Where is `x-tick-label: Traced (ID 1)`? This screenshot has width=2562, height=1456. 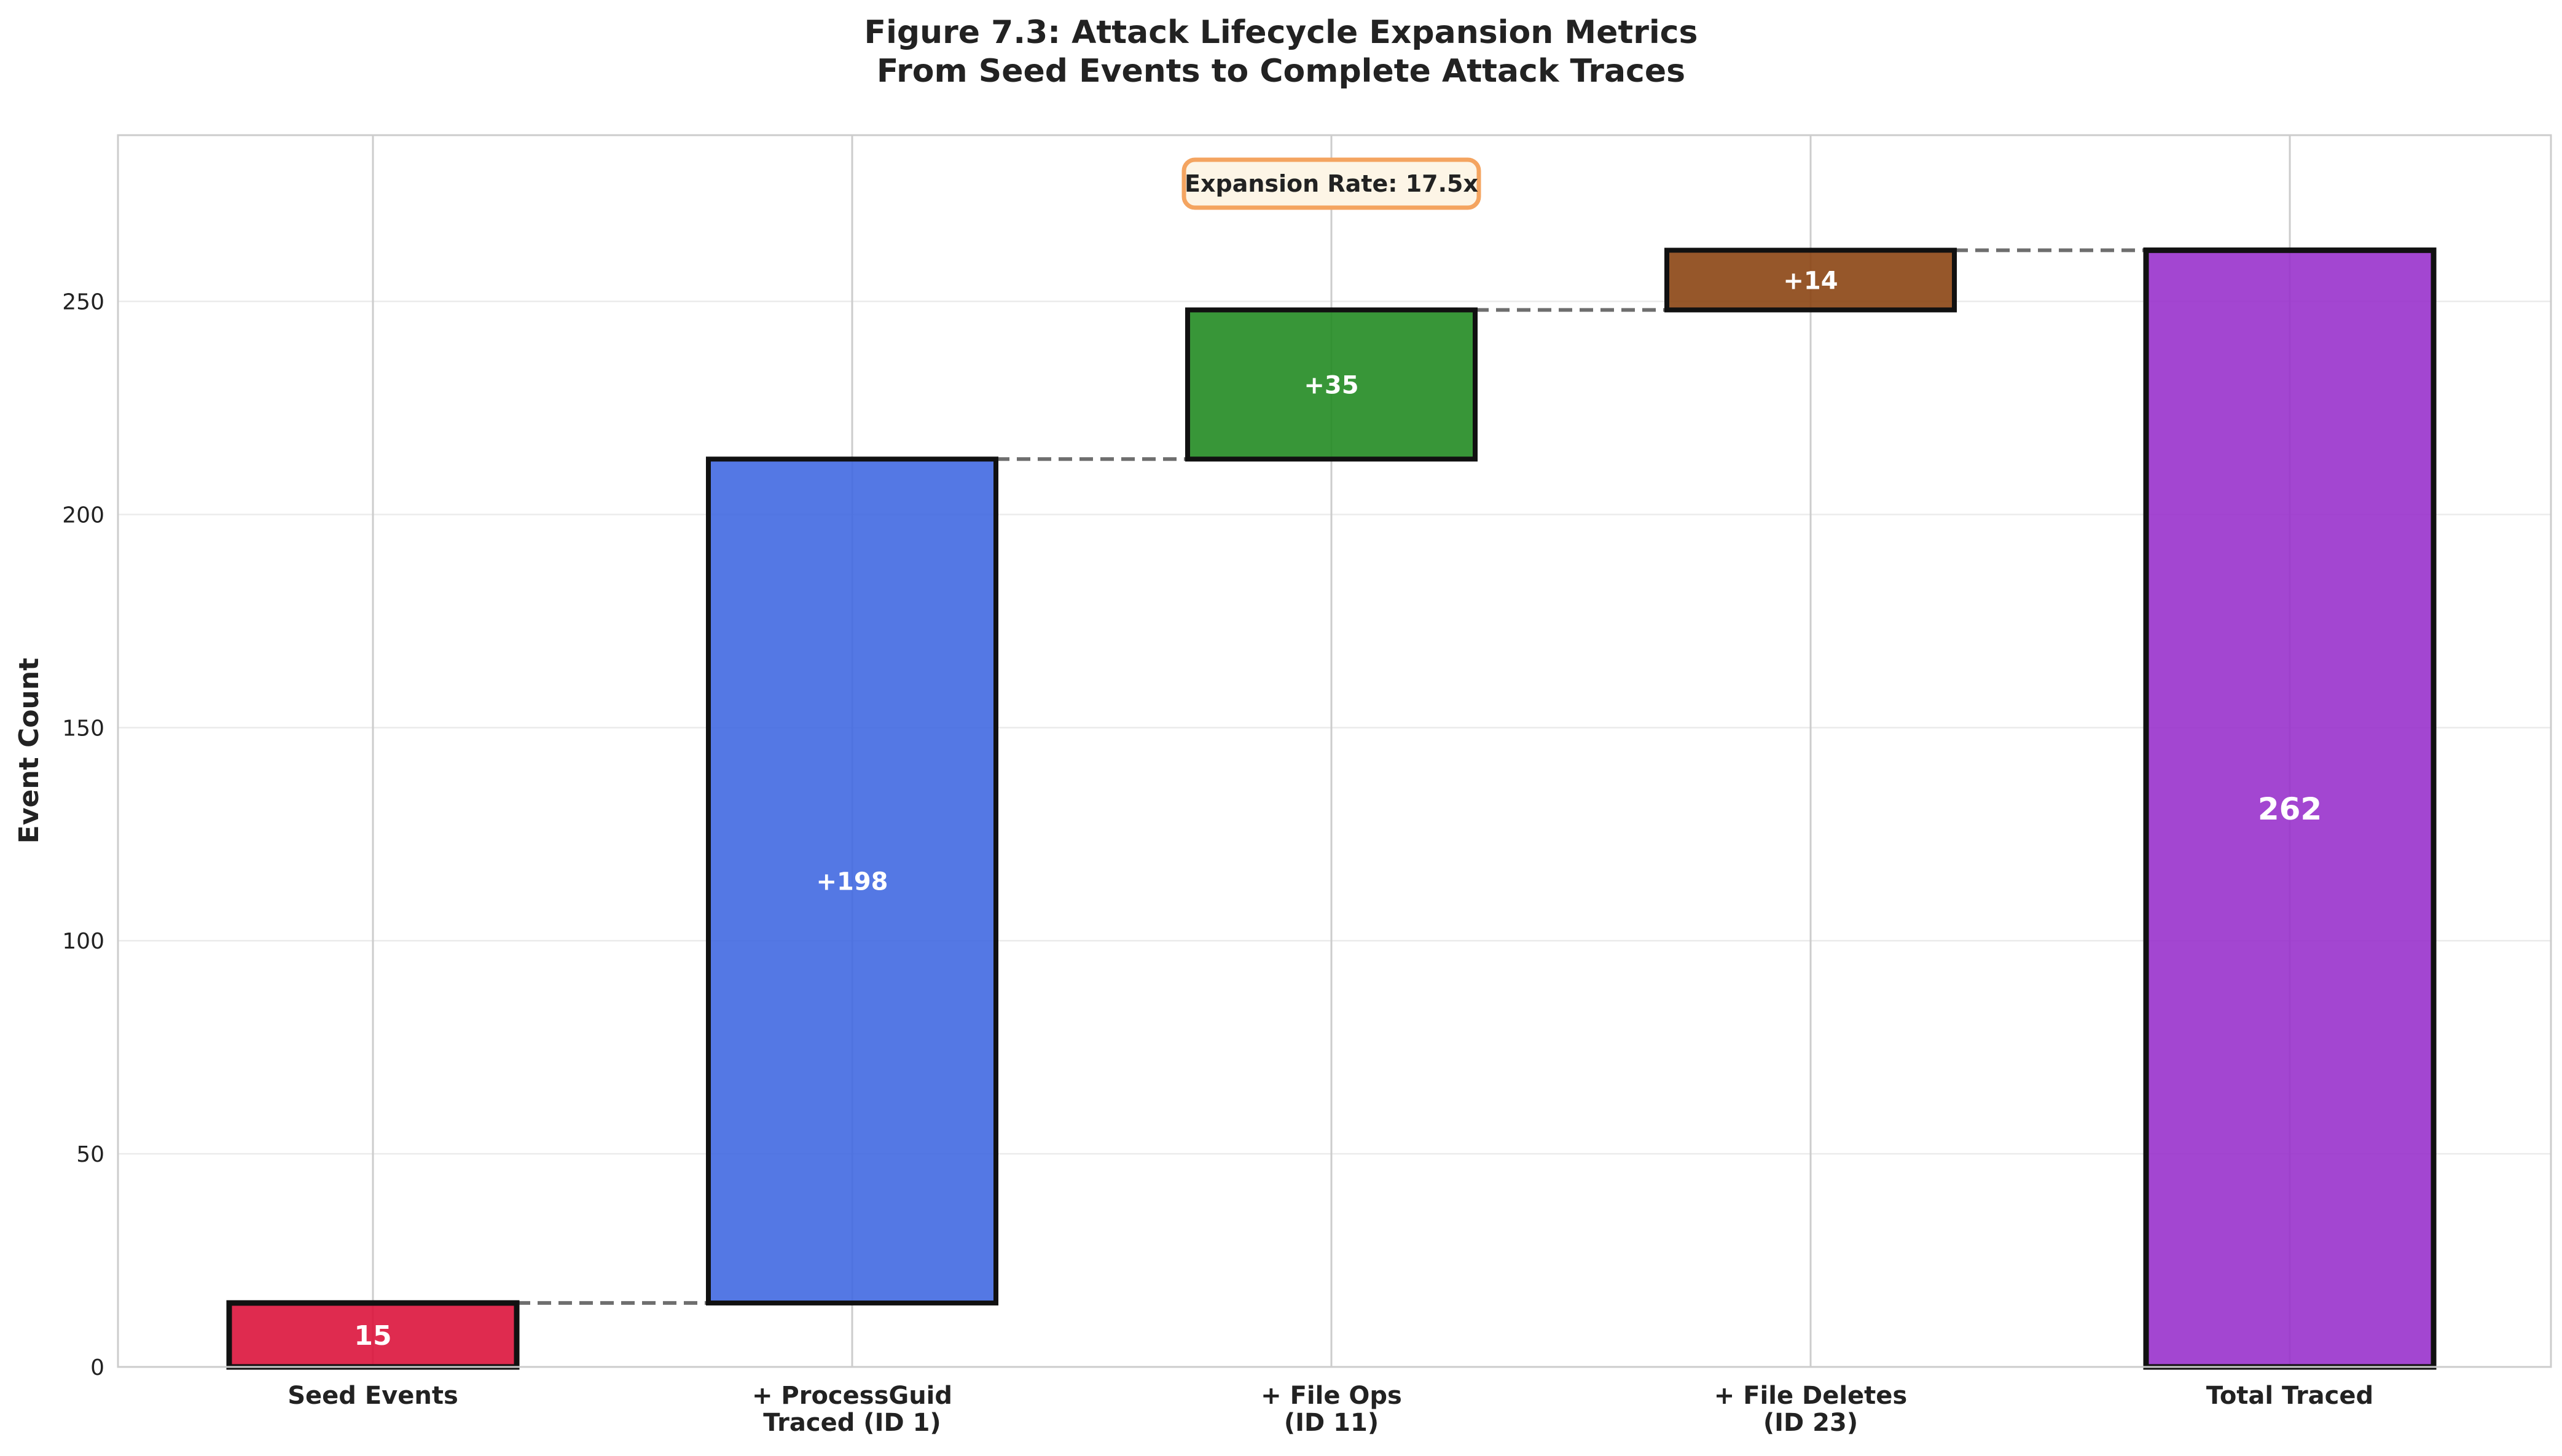 x-tick-label: Traced (ID 1) is located at coordinates (852, 1423).